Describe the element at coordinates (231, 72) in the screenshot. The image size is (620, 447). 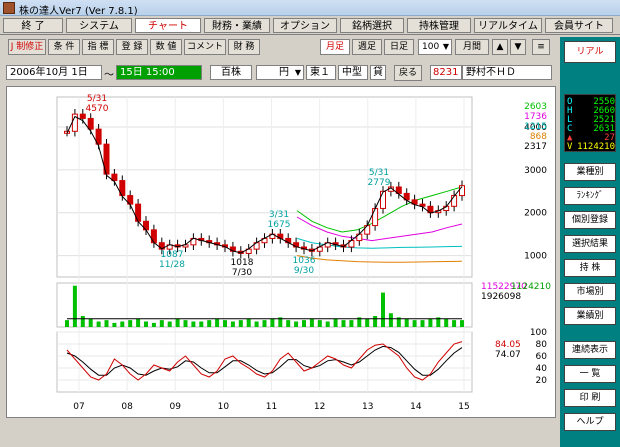
I see `unit-field: 百株` at that location.